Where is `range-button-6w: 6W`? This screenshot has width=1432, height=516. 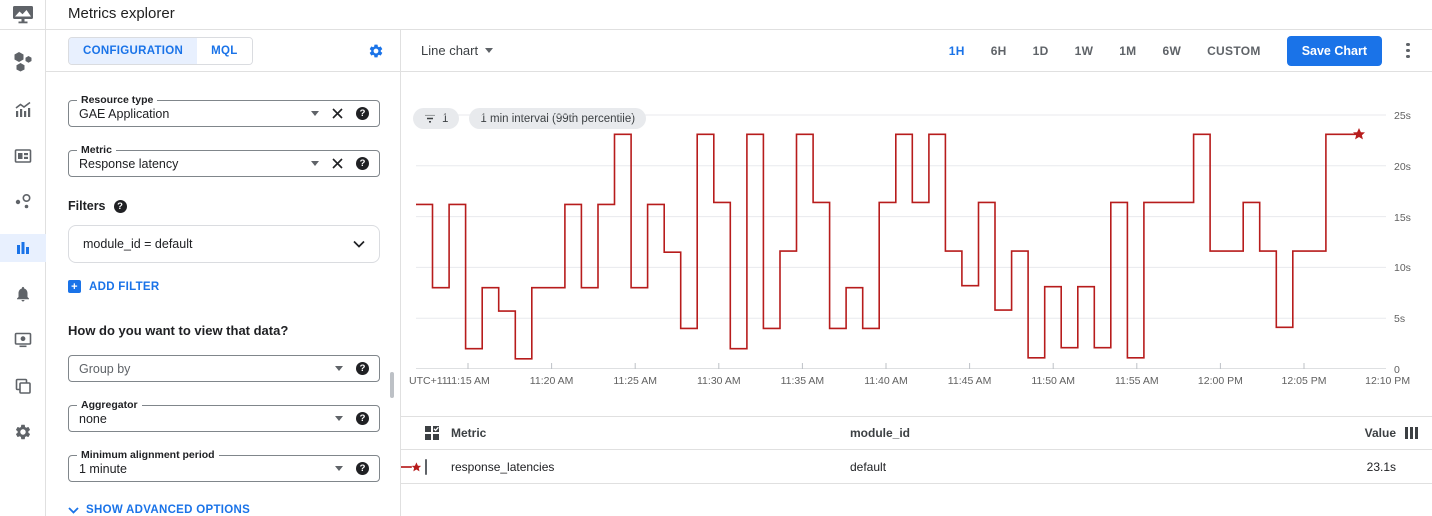
range-button-6w: 6W is located at coordinates (1172, 50).